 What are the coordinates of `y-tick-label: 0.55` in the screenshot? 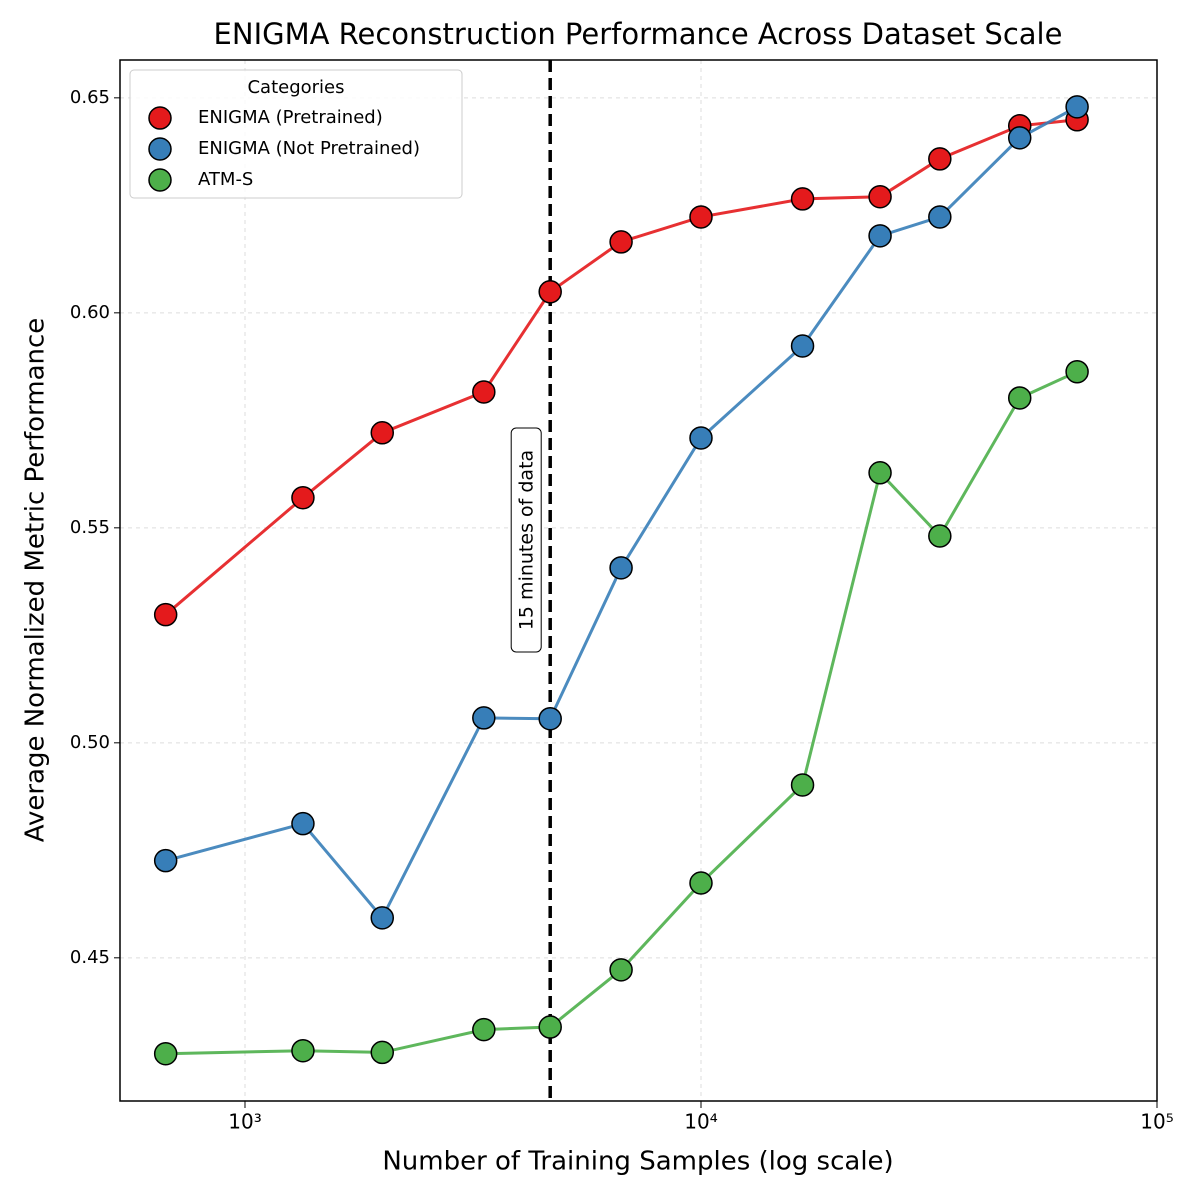 It's located at (90, 527).